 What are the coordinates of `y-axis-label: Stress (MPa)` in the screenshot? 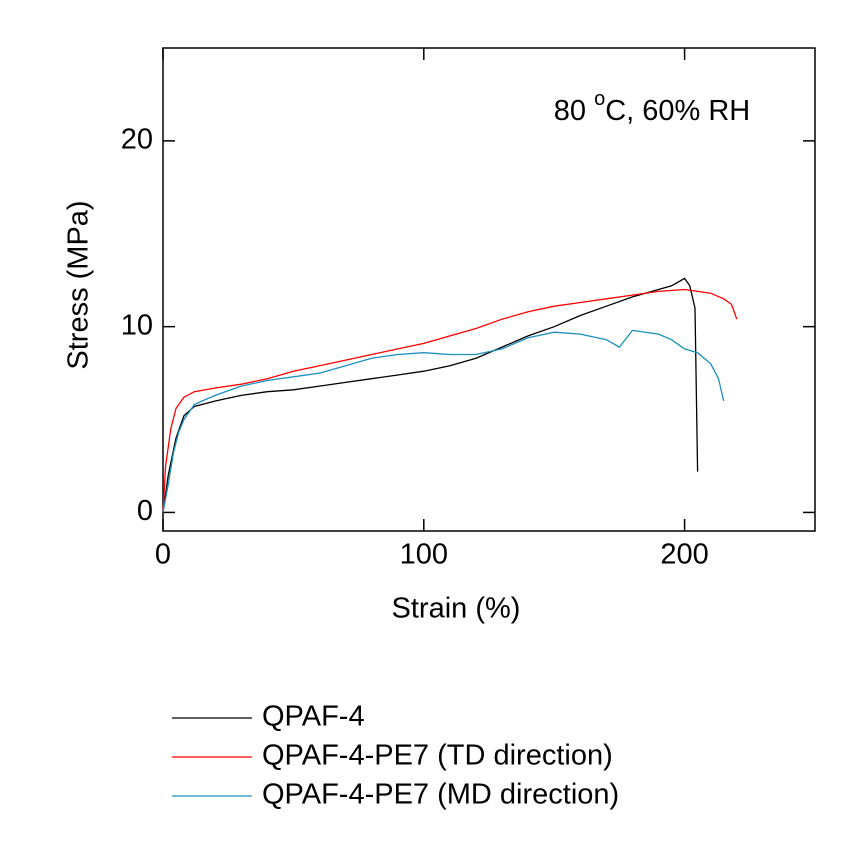 It's located at (79, 284).